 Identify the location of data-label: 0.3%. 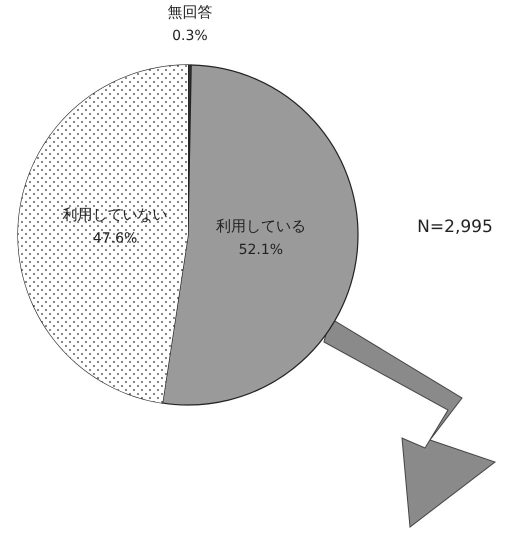
(190, 36).